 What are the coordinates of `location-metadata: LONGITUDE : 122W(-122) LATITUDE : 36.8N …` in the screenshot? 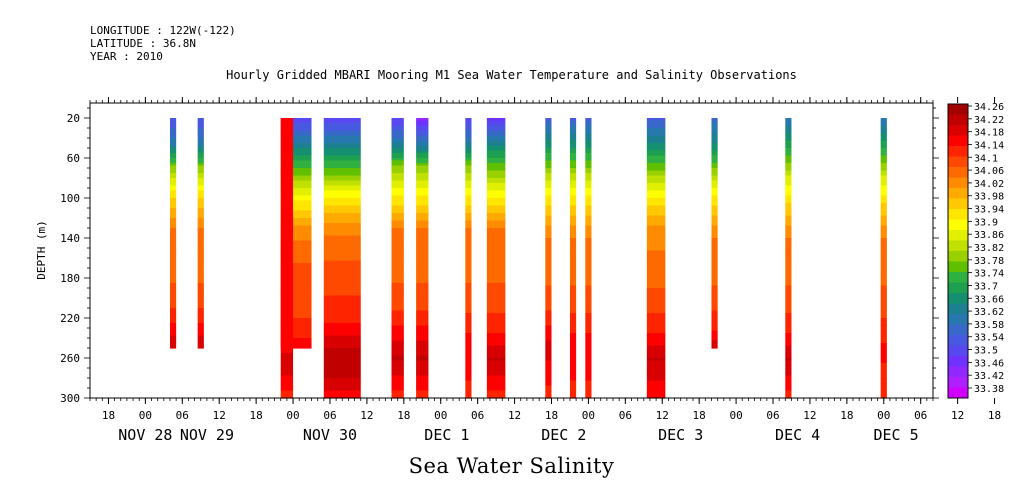 It's located at (163, 43).